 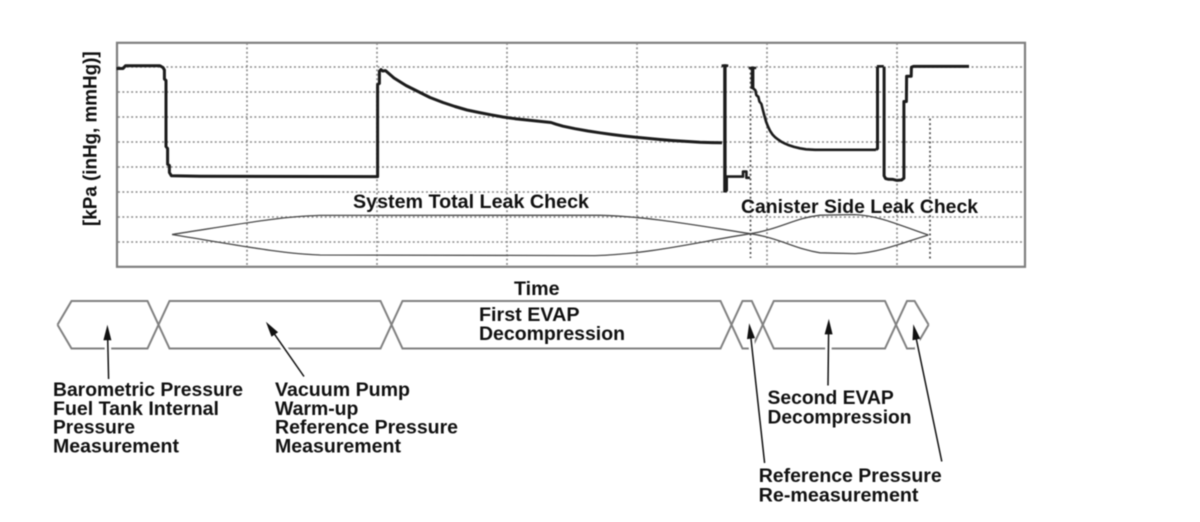 What do you see at coordinates (94, 428) in the screenshot?
I see `svg-text: Pressure` at bounding box center [94, 428].